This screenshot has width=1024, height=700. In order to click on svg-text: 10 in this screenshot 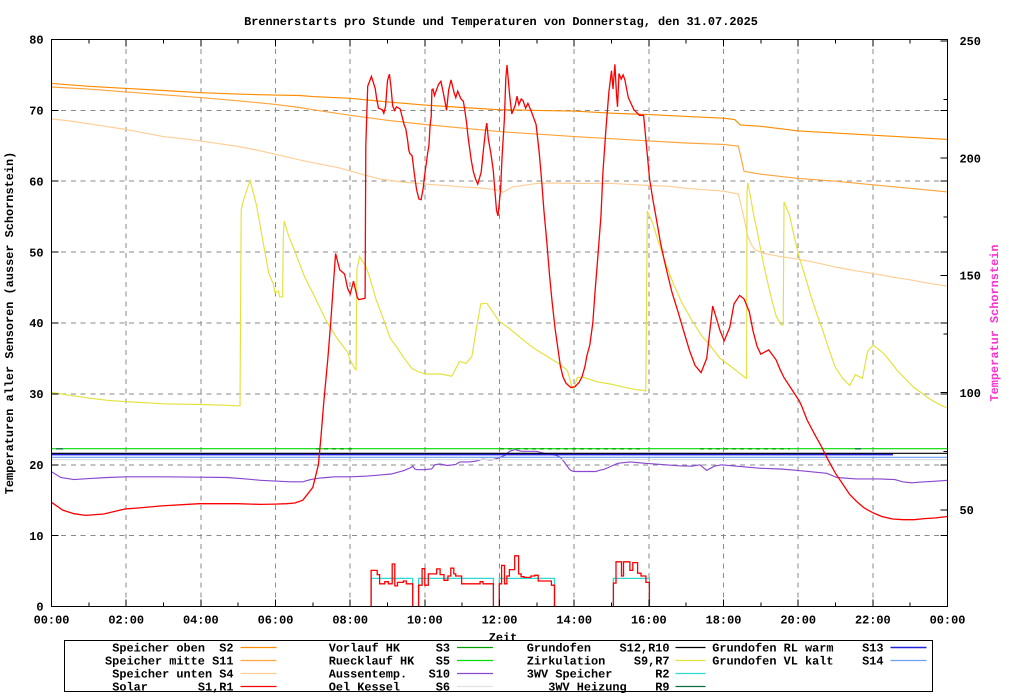, I will do `click(36, 537)`.